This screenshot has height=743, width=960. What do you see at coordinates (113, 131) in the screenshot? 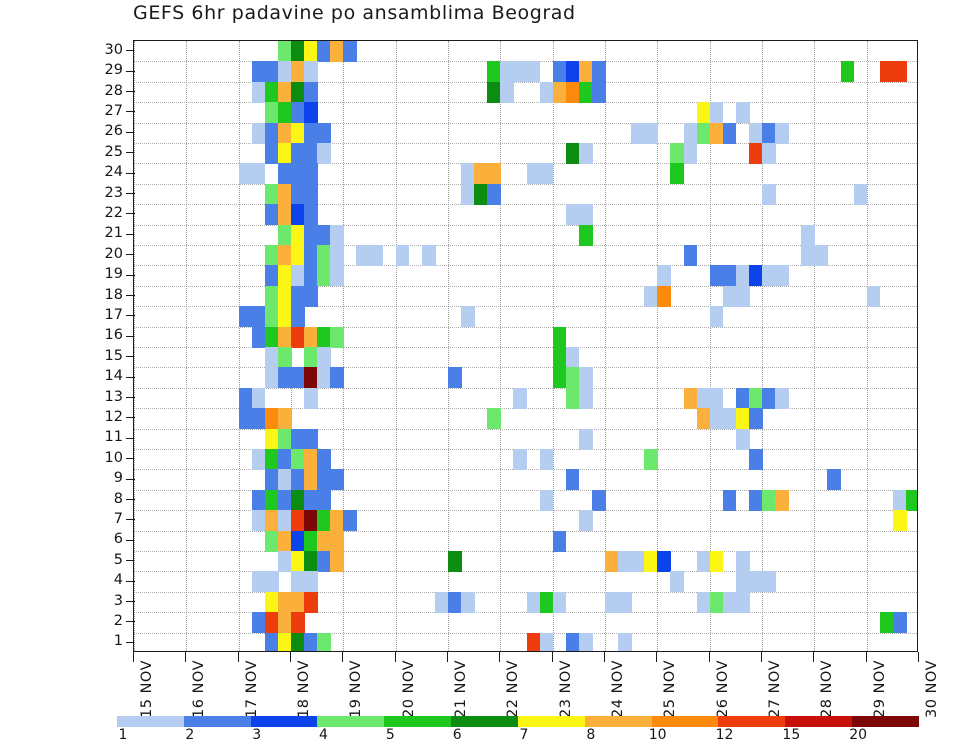
I see `y-axis-tick-label: 26` at bounding box center [113, 131].